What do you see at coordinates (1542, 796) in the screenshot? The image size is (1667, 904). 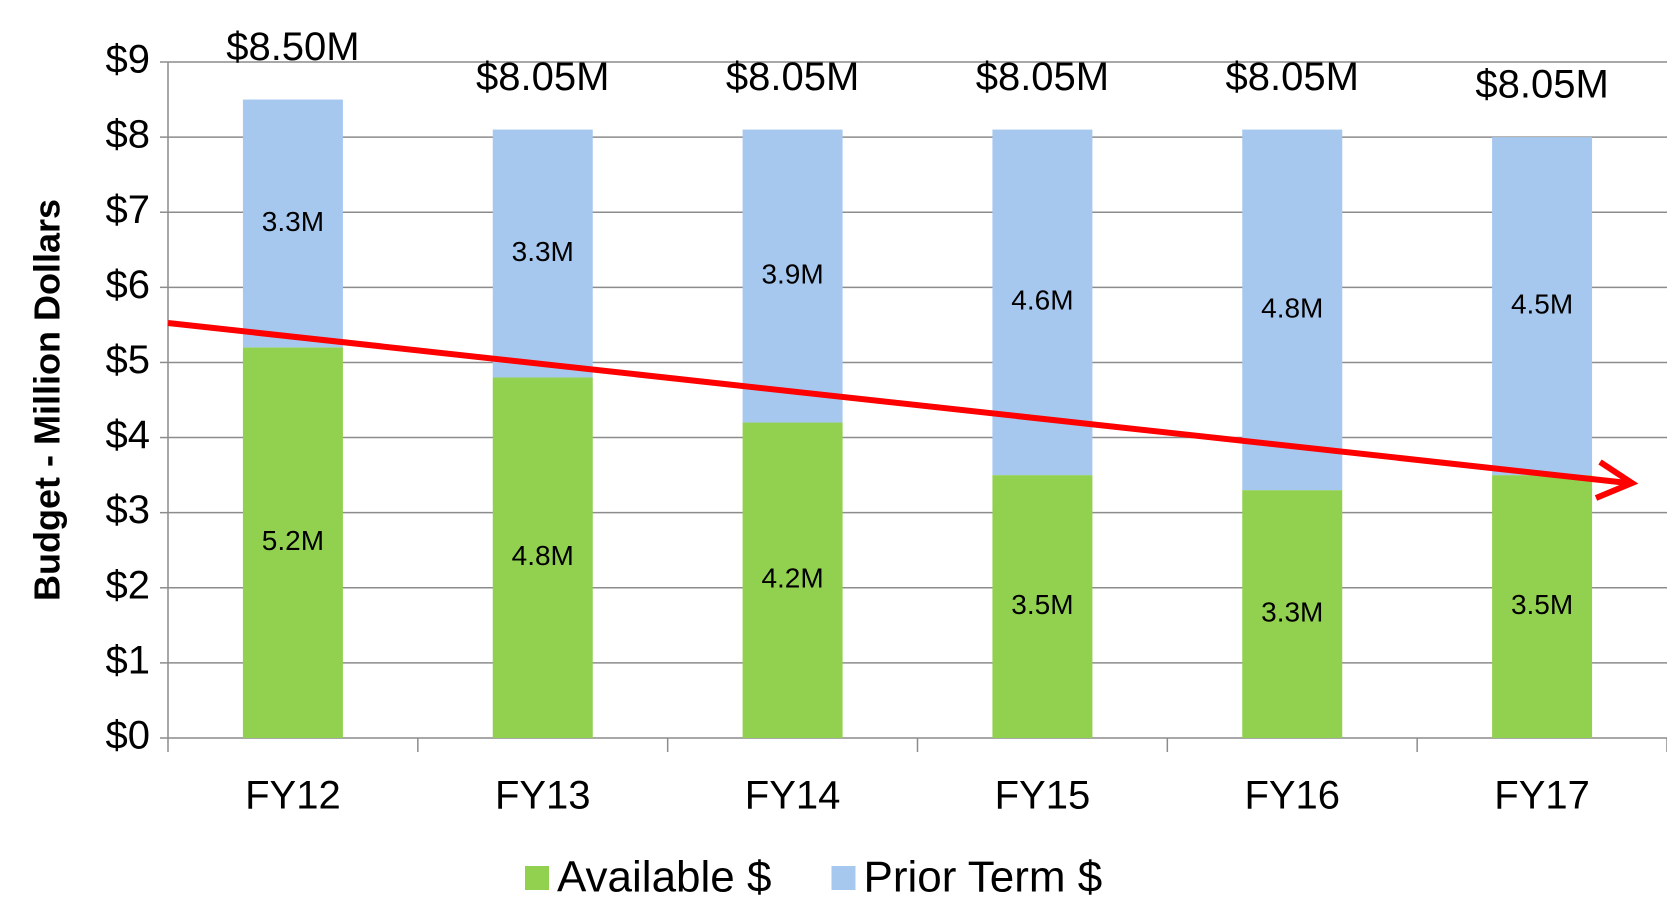 I see `x-tick-label: FY17` at bounding box center [1542, 796].